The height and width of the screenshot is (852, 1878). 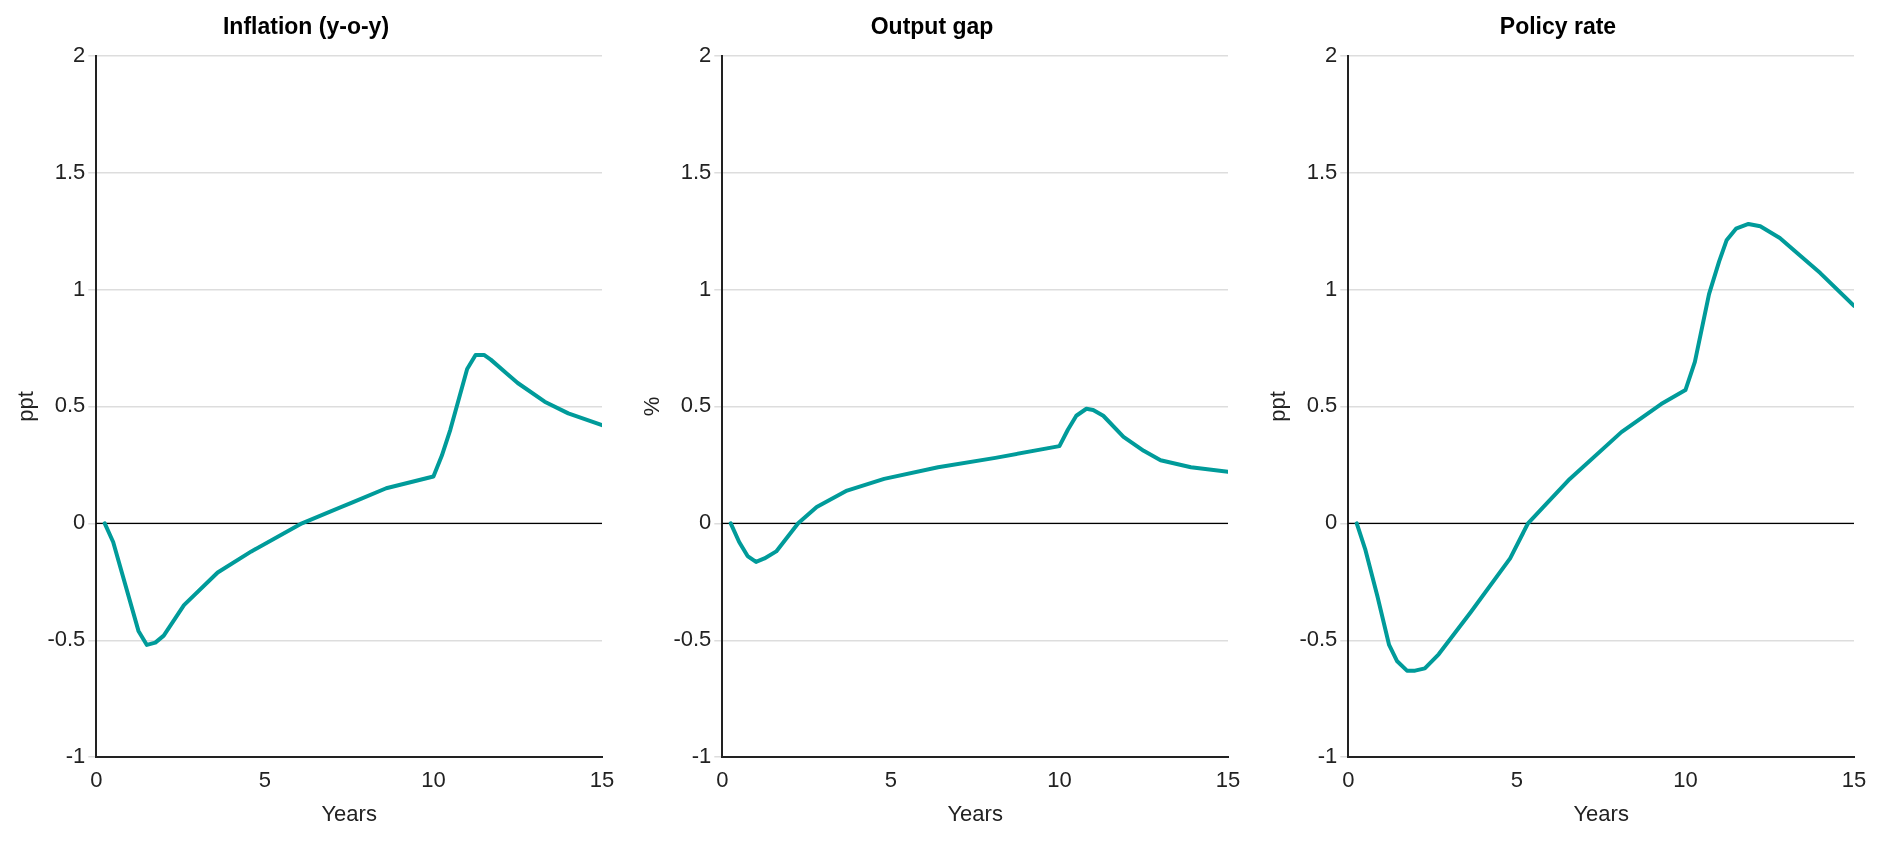 What do you see at coordinates (306, 26) in the screenshot?
I see `chart-title: Inflation (y-o-y)` at bounding box center [306, 26].